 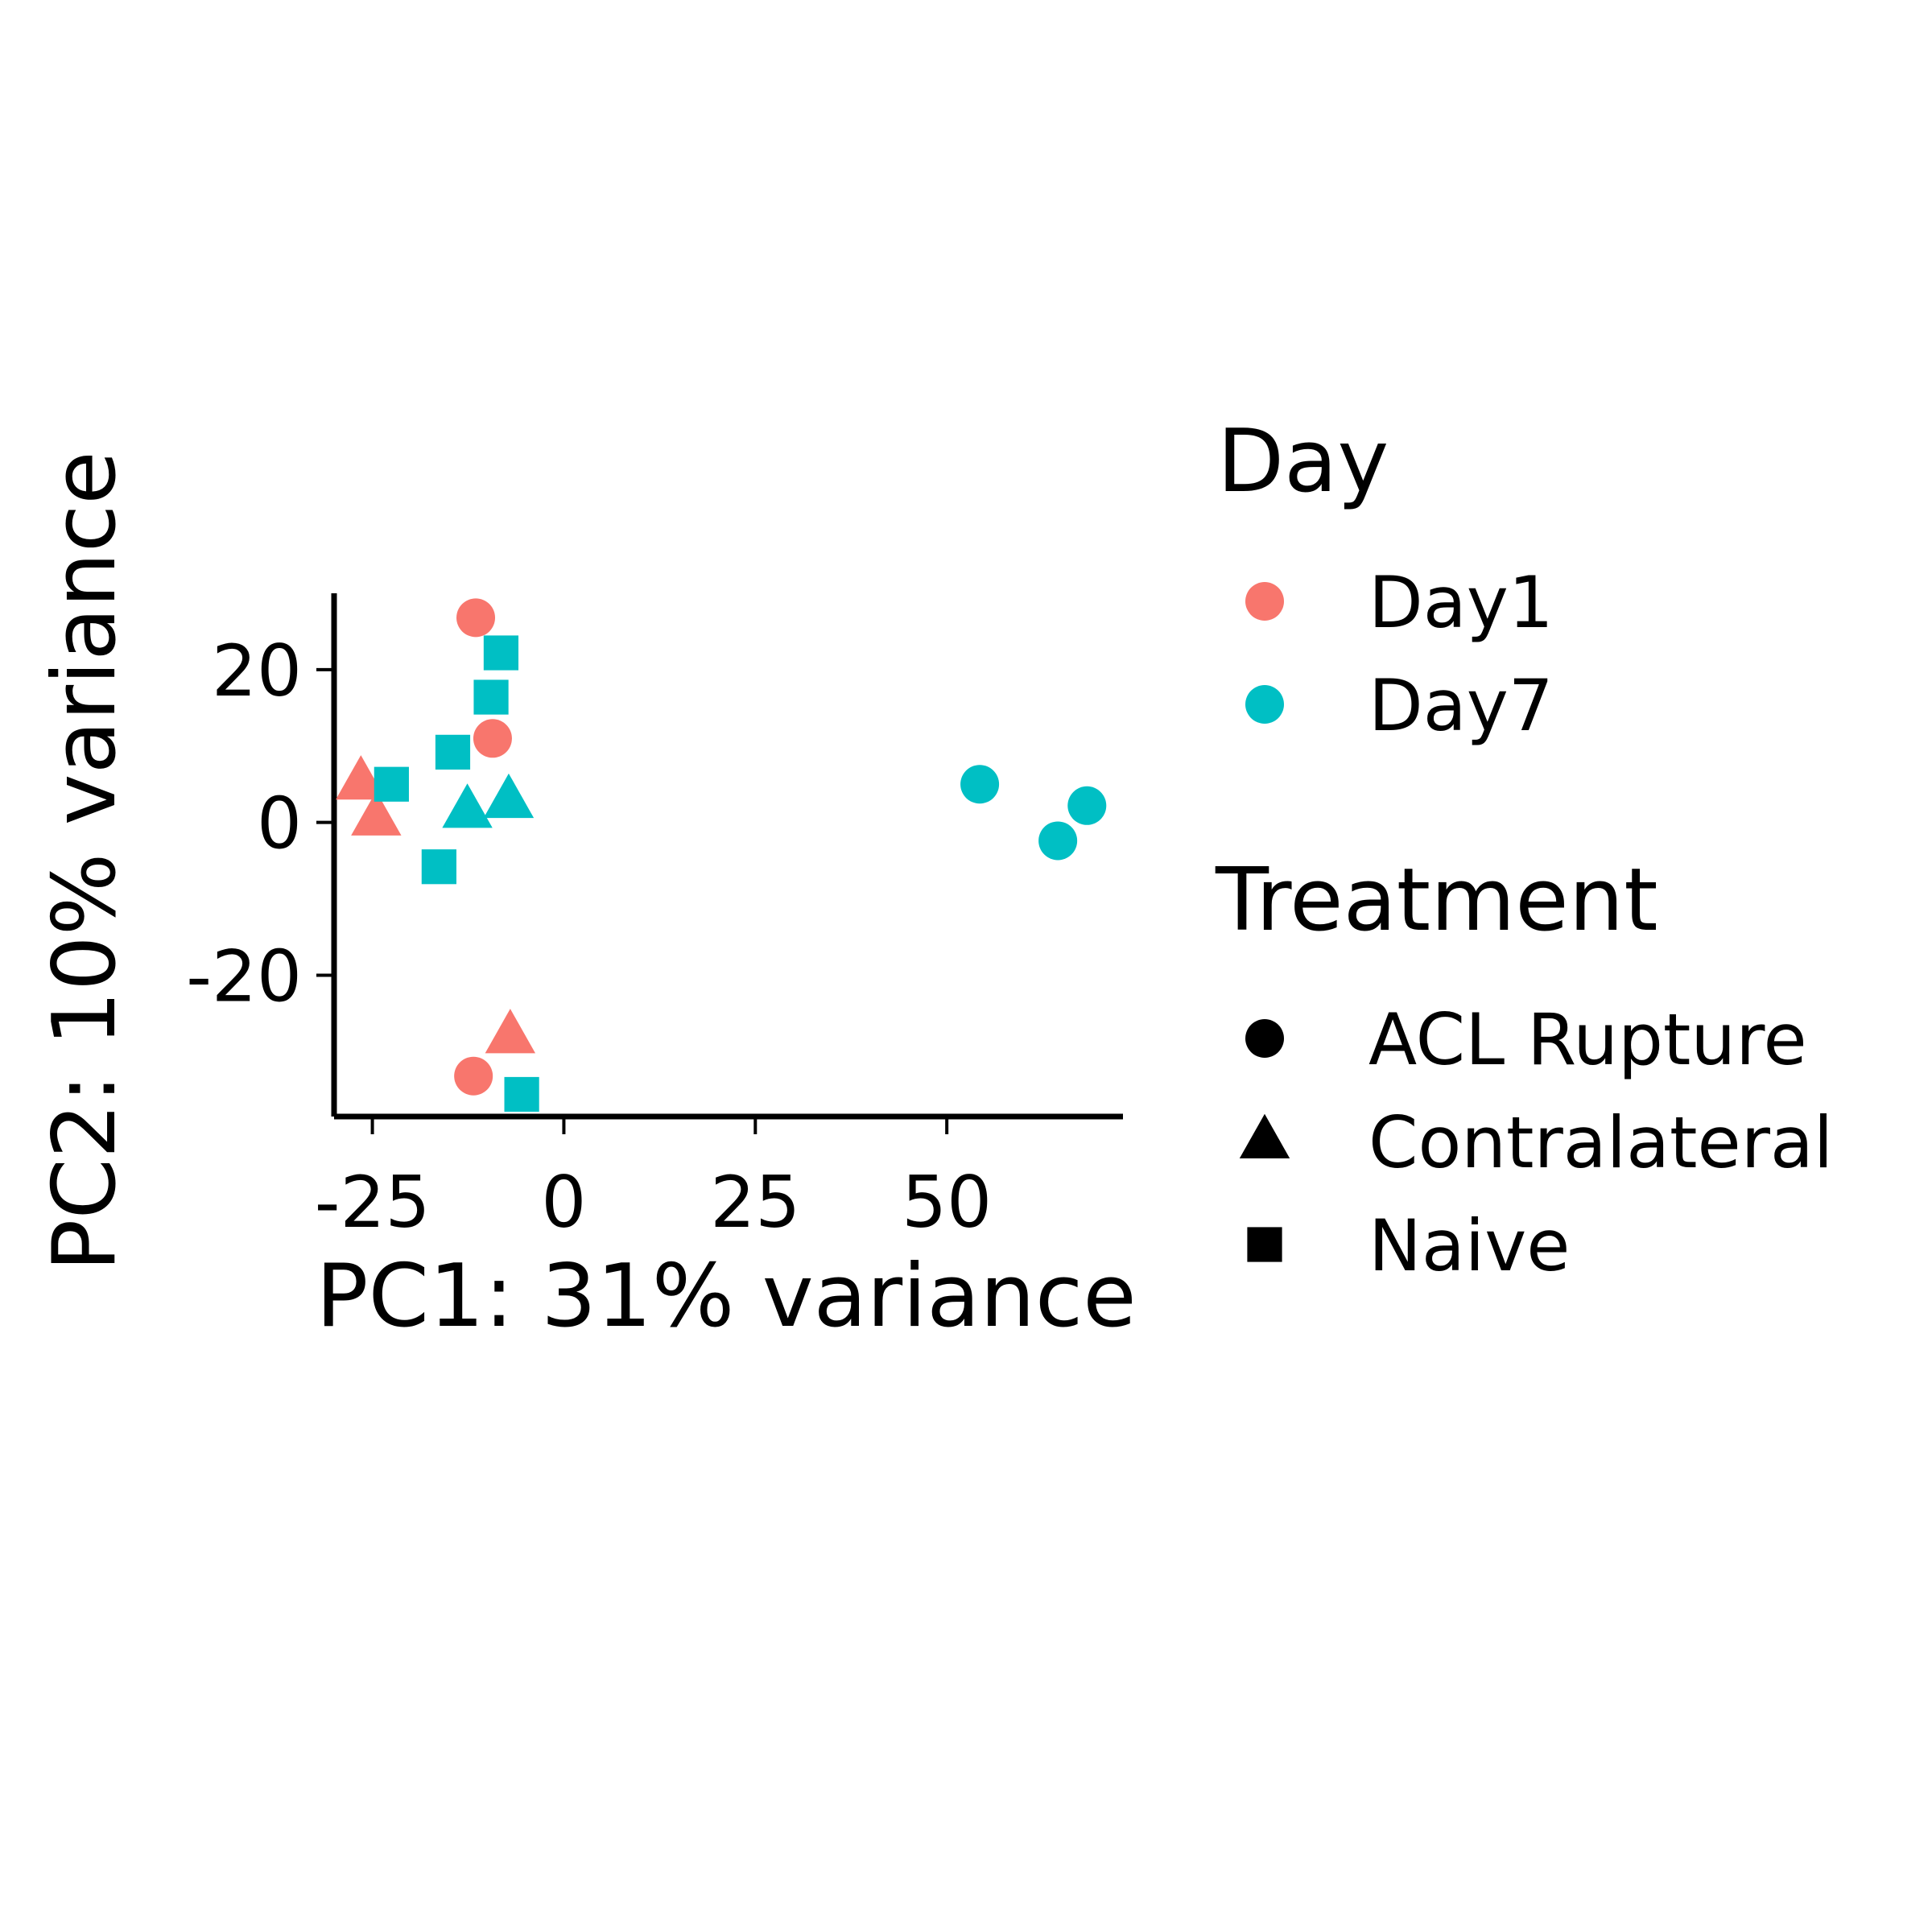 What do you see at coordinates (1461, 602) in the screenshot?
I see `legend-label-day1: Day1` at bounding box center [1461, 602].